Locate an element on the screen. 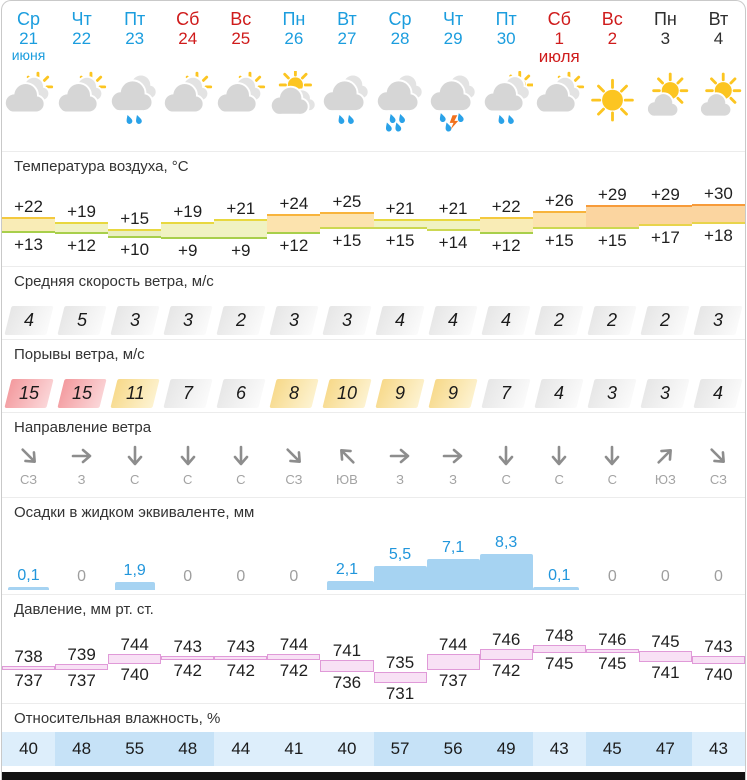  day-cell: Сб 1 июля is located at coordinates (559, 33).